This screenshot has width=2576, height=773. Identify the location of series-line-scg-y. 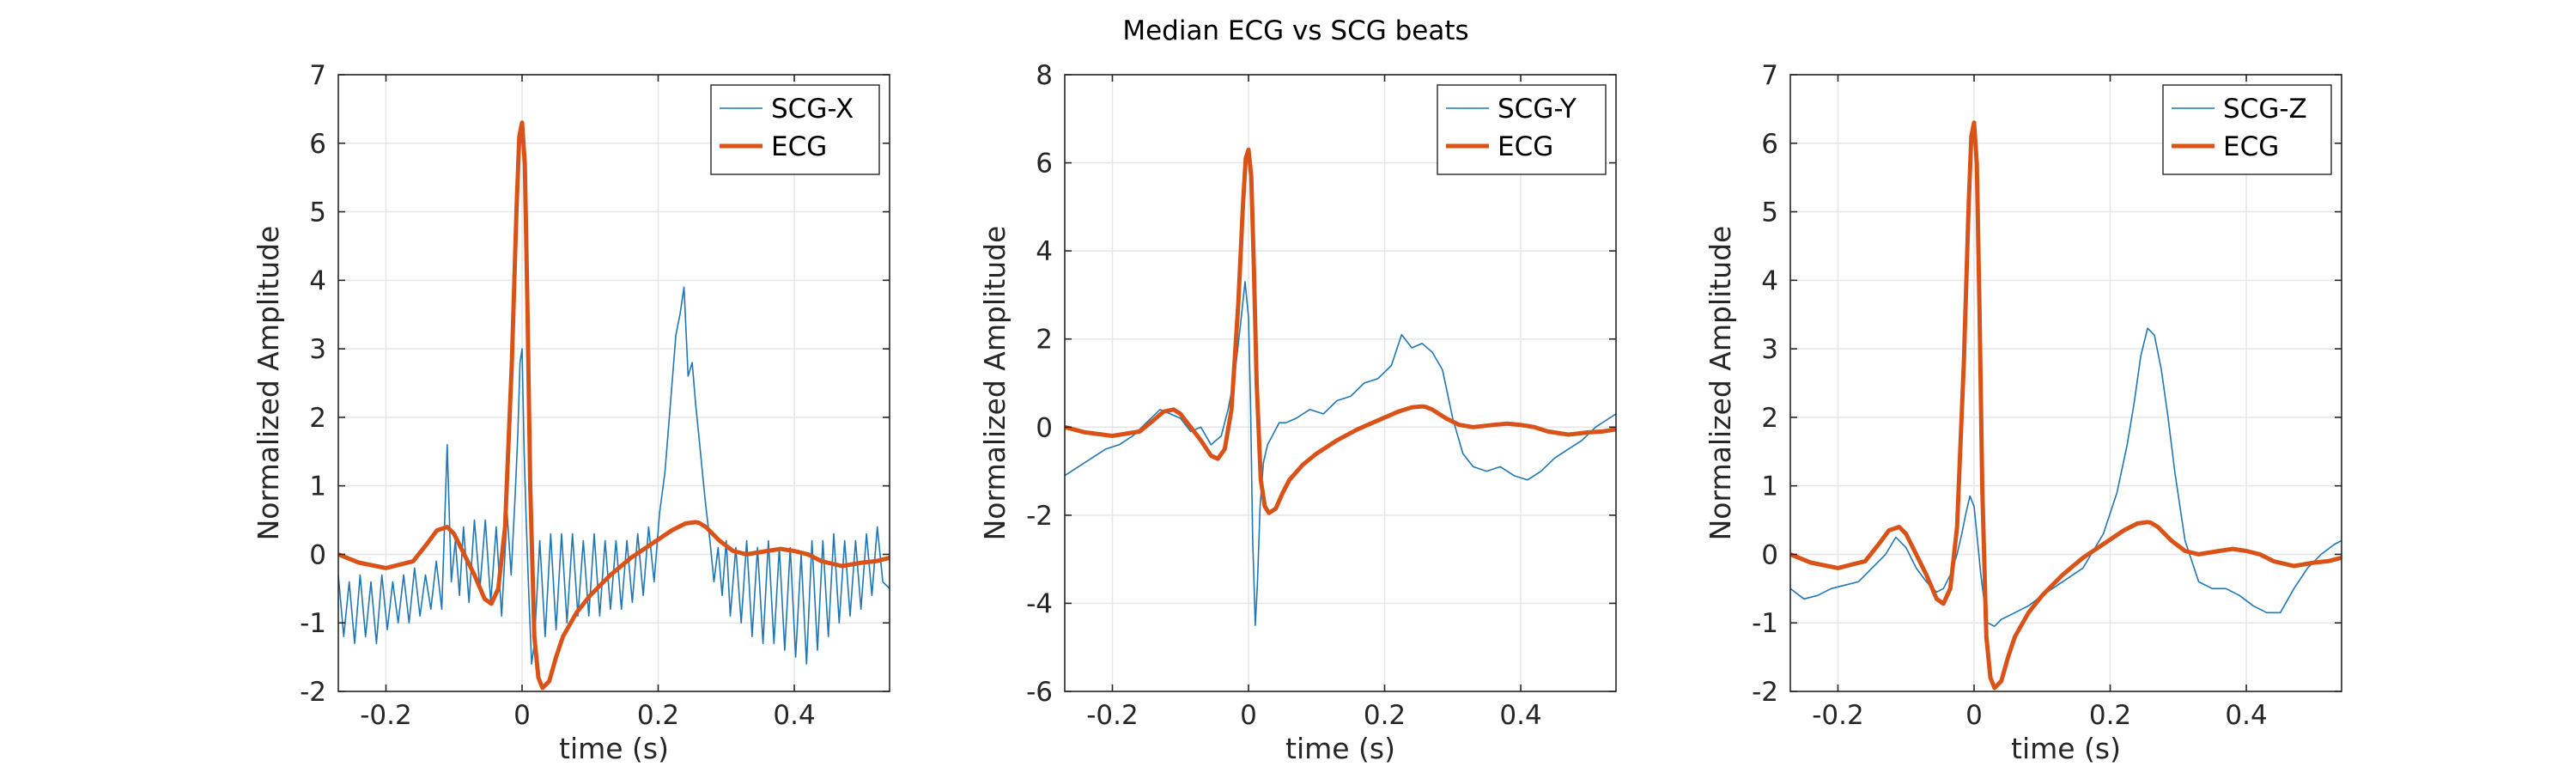
(1341, 453).